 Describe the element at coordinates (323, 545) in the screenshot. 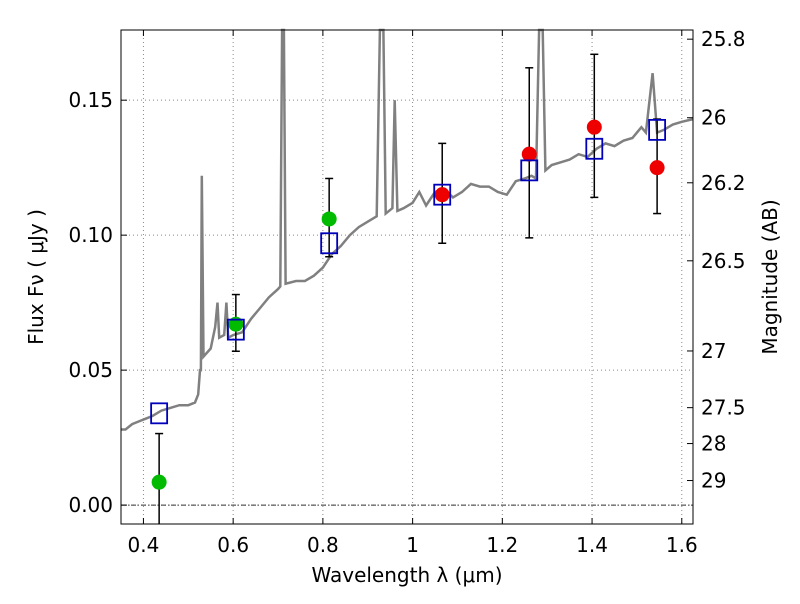

I see `x-tick-label: 0.8` at that location.